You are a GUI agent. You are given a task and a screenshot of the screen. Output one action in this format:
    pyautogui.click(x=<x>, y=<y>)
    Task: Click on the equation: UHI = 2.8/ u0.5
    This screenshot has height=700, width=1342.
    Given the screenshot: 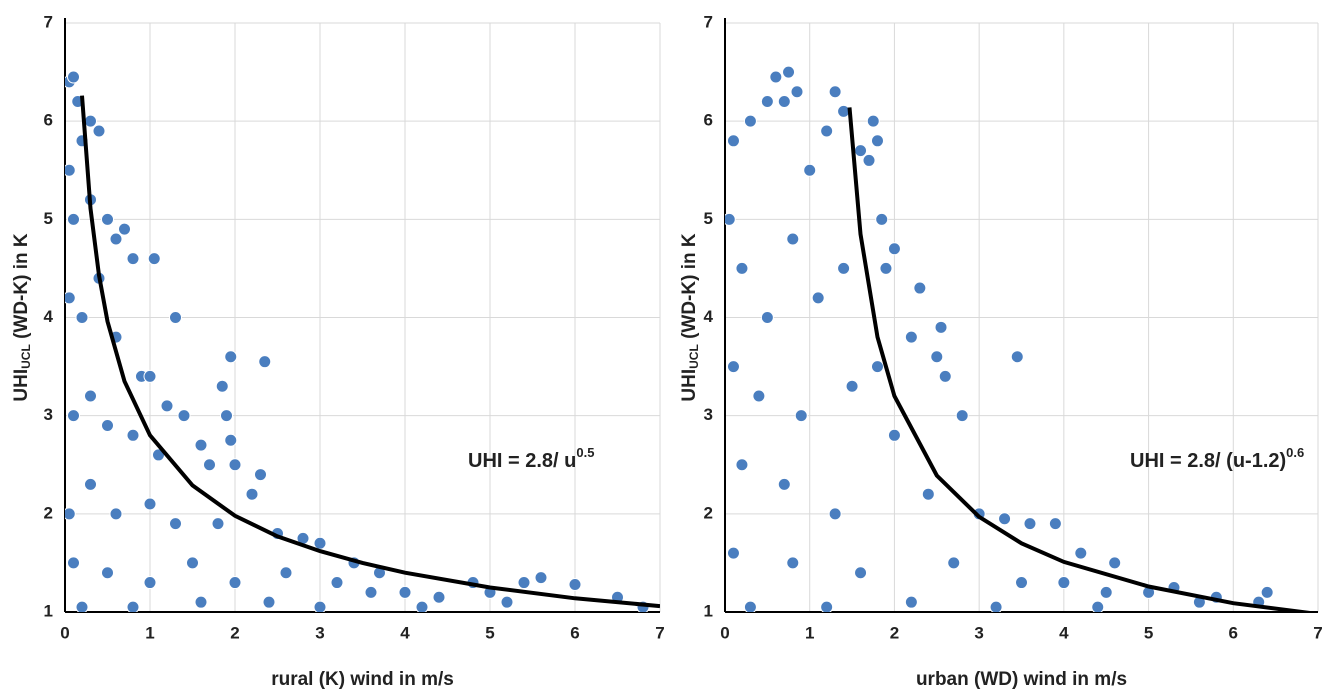 What is the action you would take?
    pyautogui.click(x=531, y=458)
    